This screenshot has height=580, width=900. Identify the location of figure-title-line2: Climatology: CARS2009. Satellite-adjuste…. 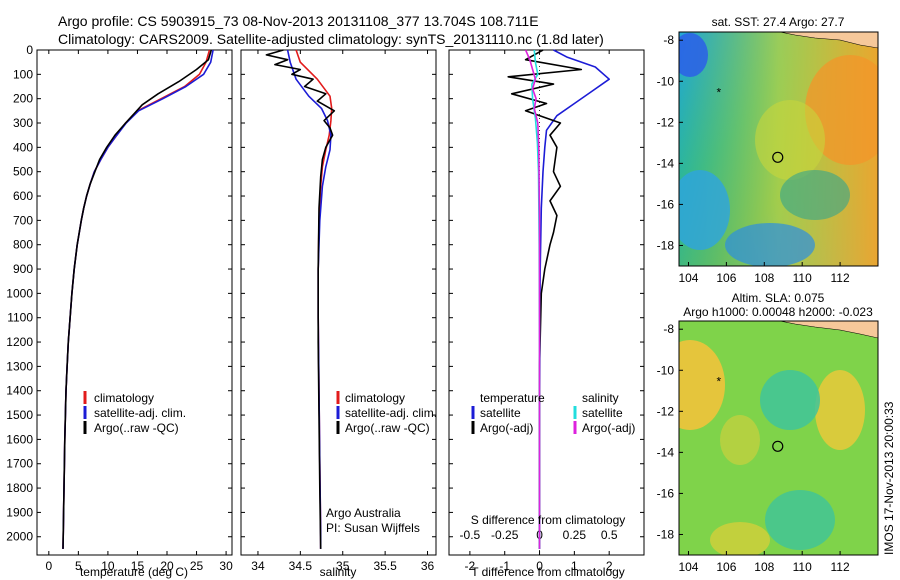
(331, 39).